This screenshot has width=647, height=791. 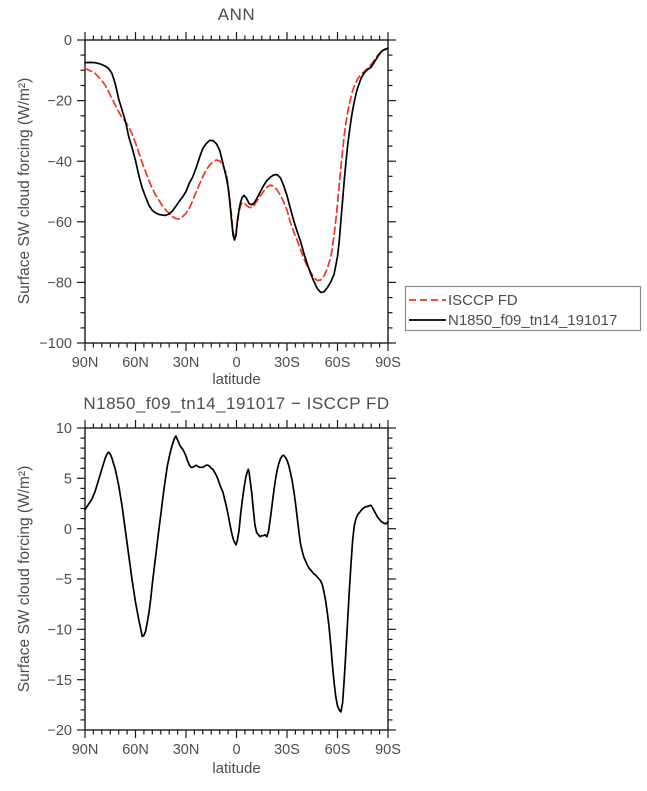 What do you see at coordinates (483, 300) in the screenshot?
I see `legend-label-isccp-fd: ISCCP FD` at bounding box center [483, 300].